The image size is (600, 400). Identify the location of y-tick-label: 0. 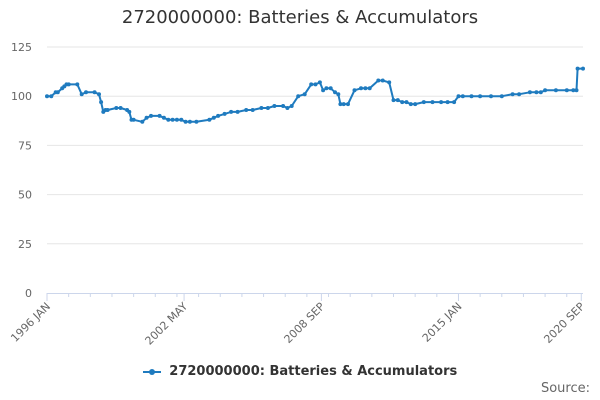
(28, 293).